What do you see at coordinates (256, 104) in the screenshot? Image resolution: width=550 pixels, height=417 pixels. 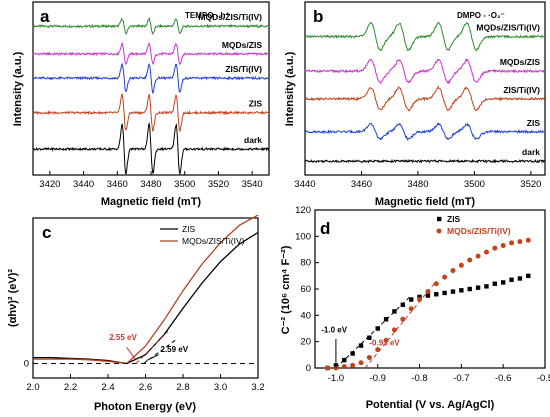 I see `series-label-zis: ZIS` at bounding box center [256, 104].